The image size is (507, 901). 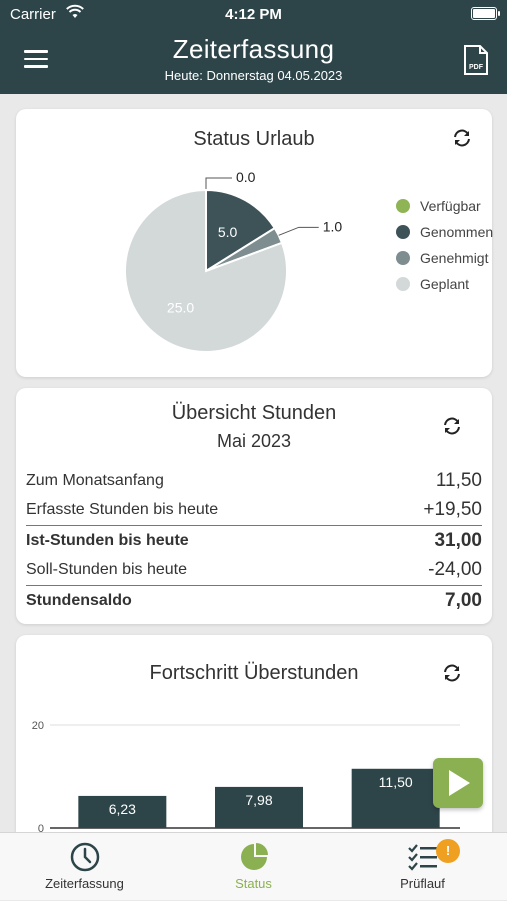 I want to click on pie-data-label: 25.0, so click(x=180, y=308).